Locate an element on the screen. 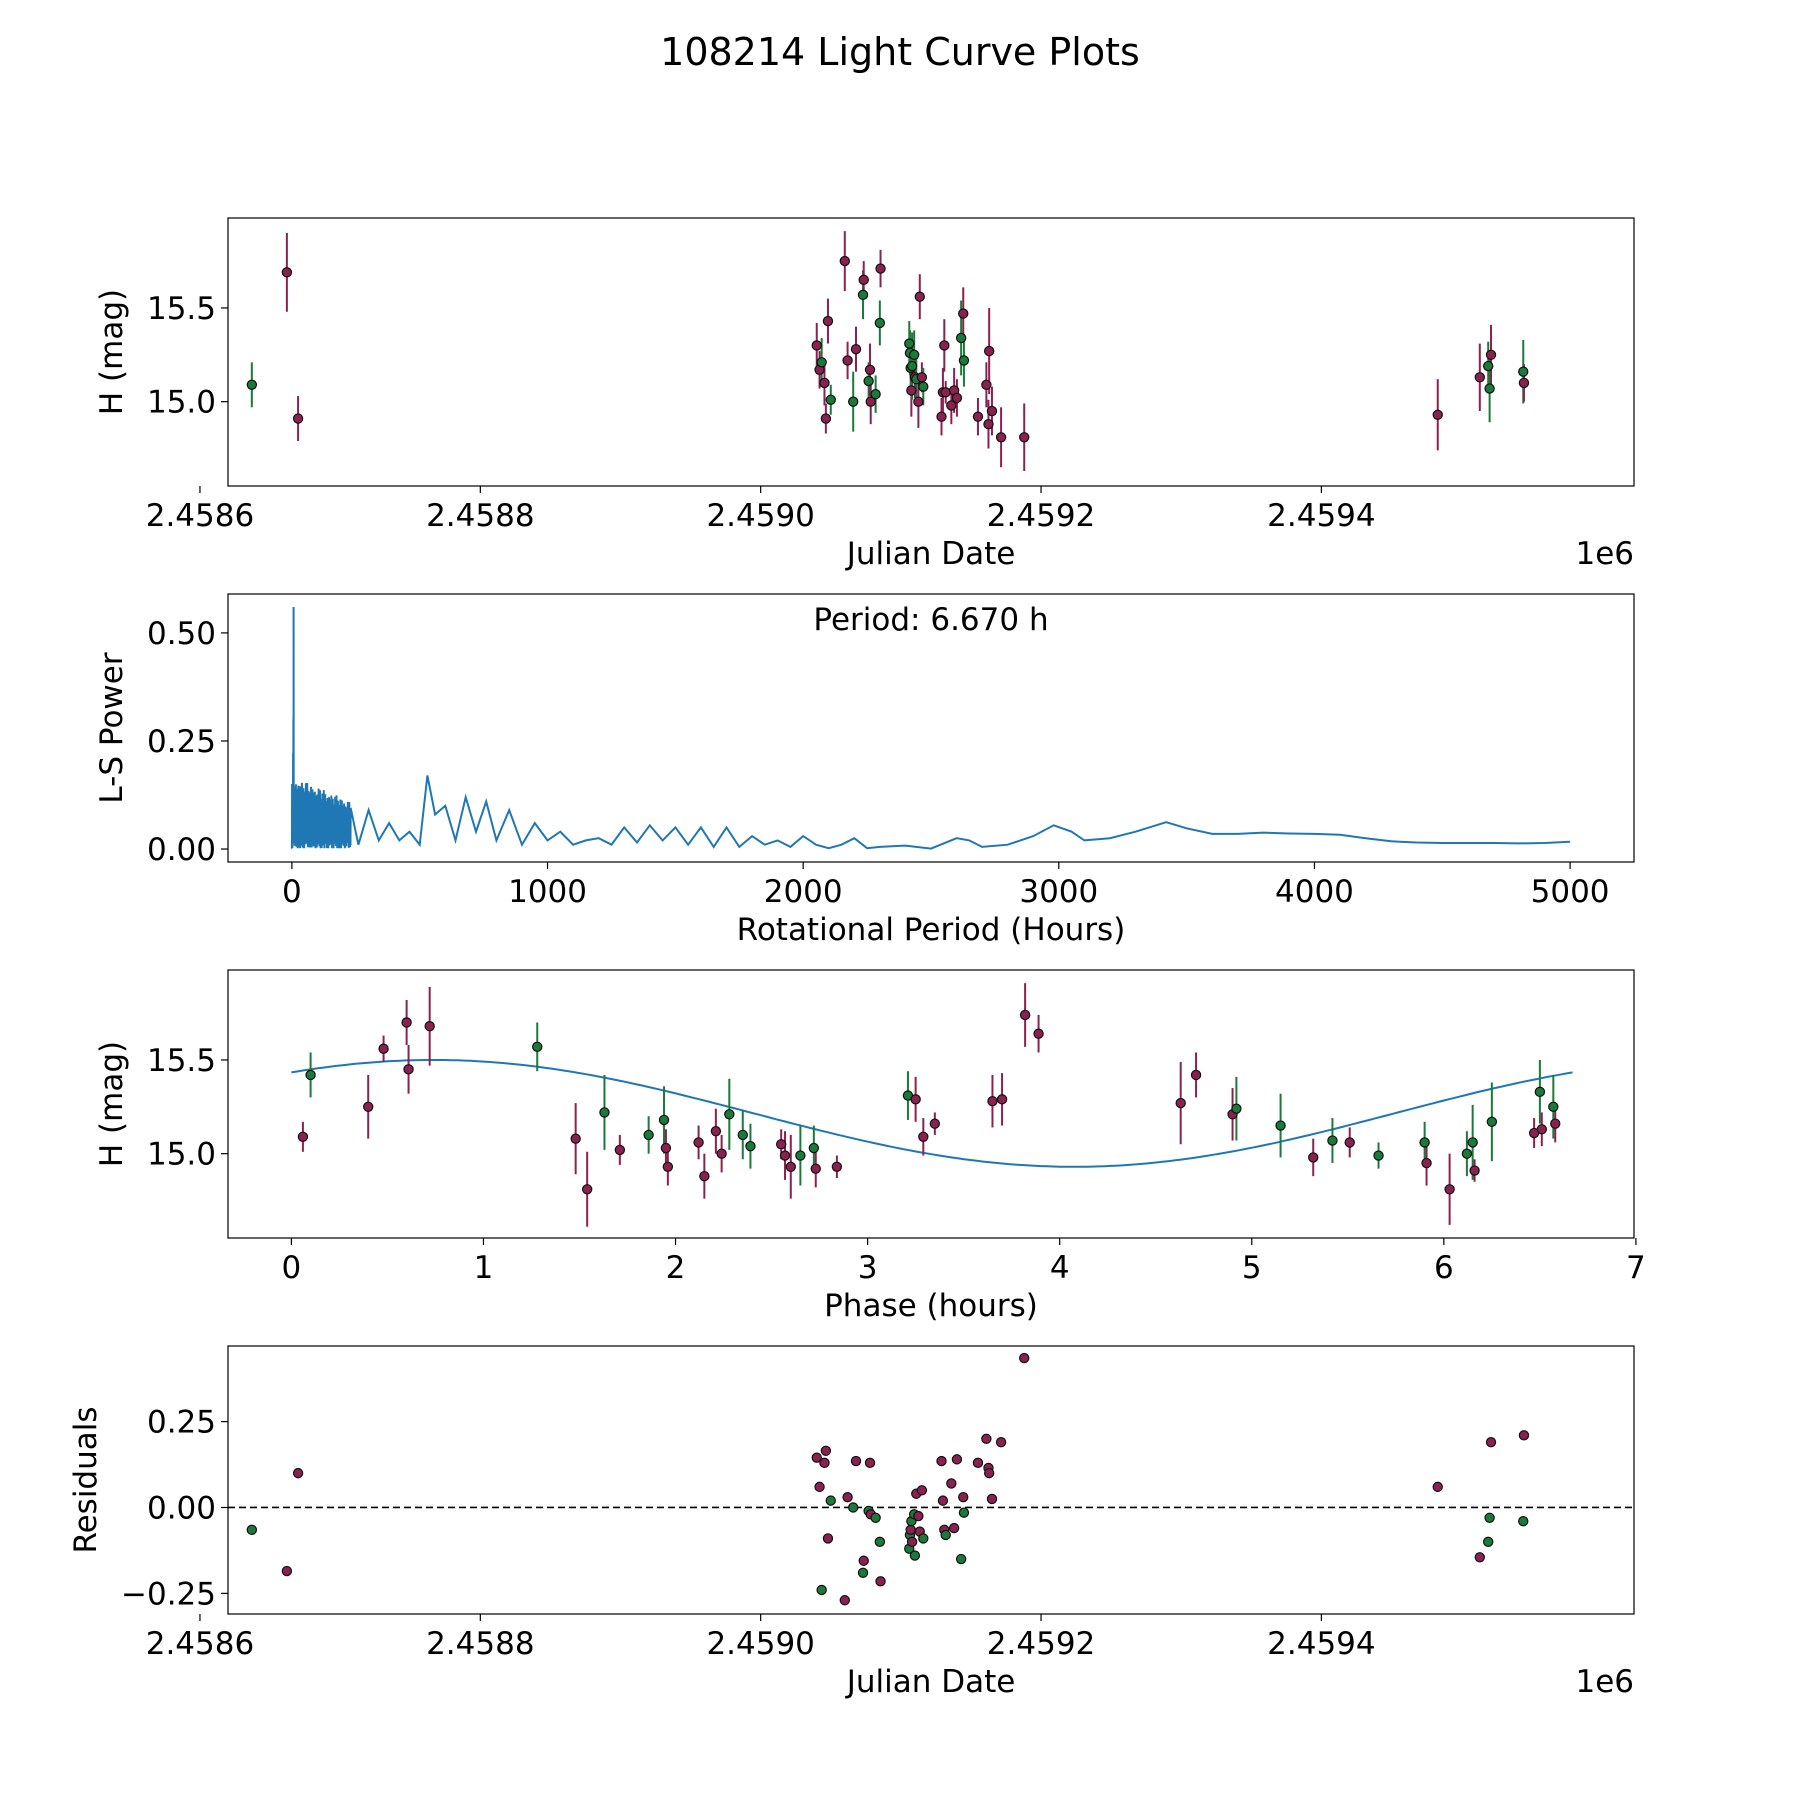  plot-area is located at coordinates (932, 1105).